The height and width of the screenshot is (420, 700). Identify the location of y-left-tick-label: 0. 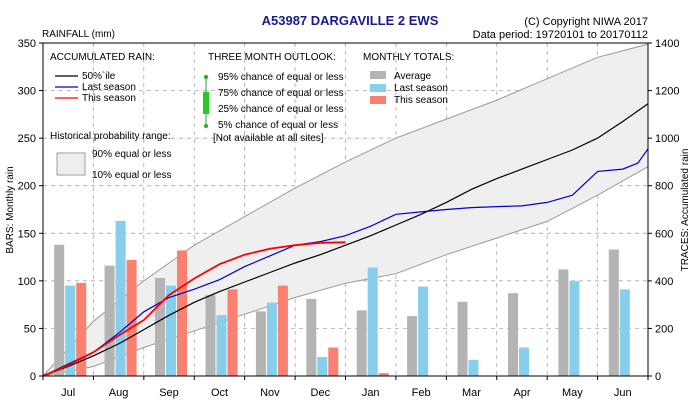
(33, 377).